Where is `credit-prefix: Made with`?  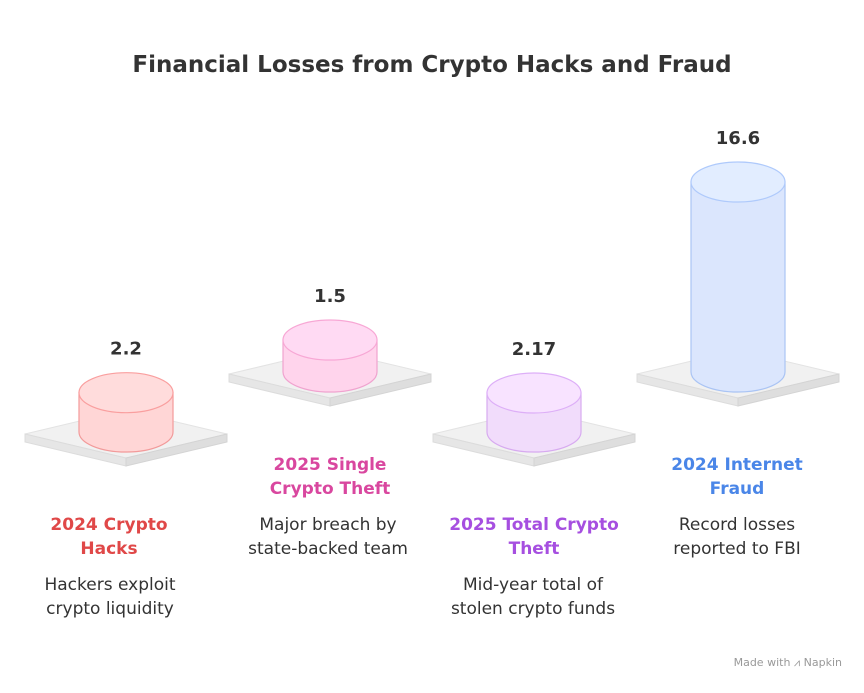 credit-prefix: Made with is located at coordinates (762, 662).